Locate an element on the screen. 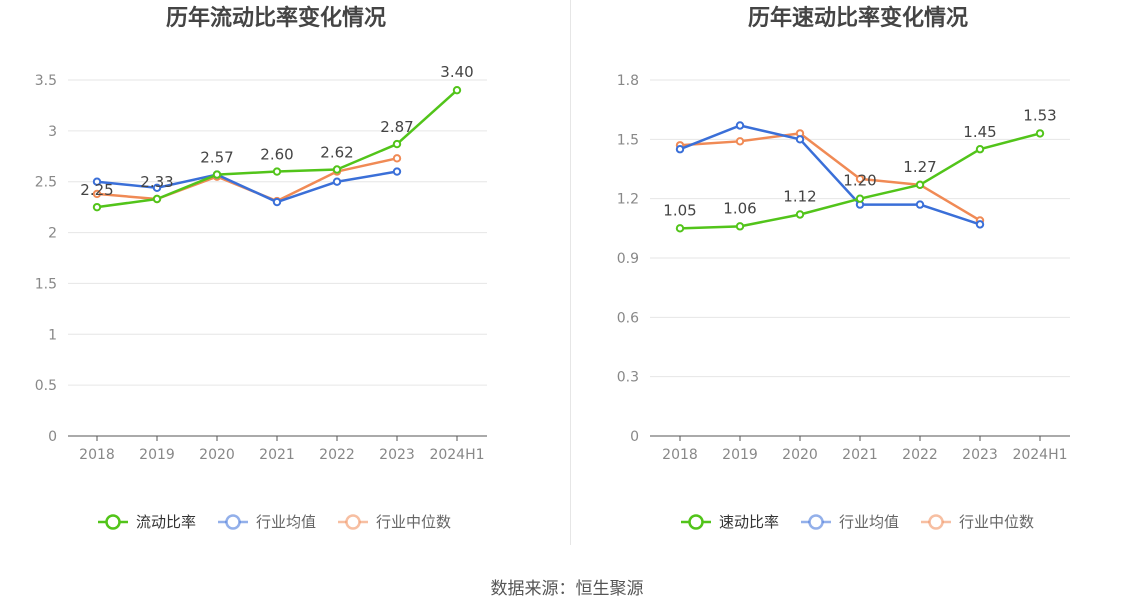 The image size is (1134, 612). data-label: 1.20 is located at coordinates (859, 181).